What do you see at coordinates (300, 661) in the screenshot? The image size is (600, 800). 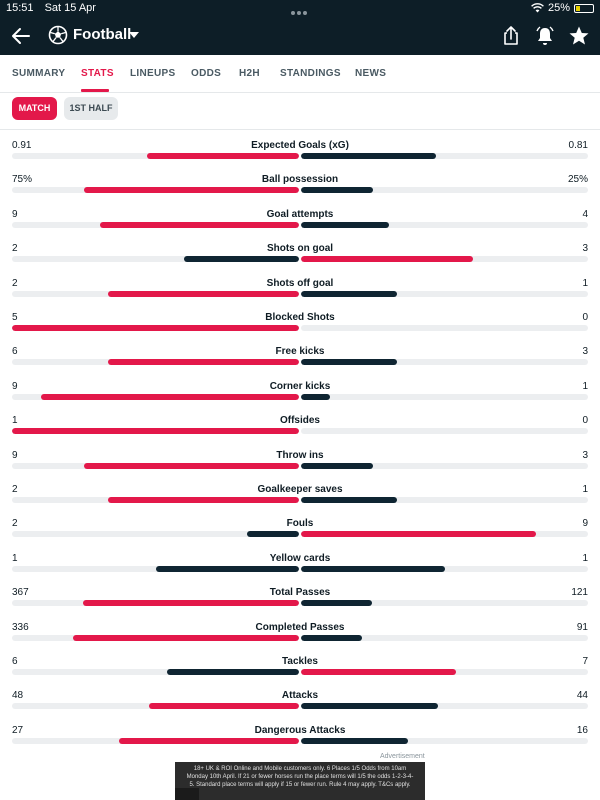 I see `stat-label: Tackles` at bounding box center [300, 661].